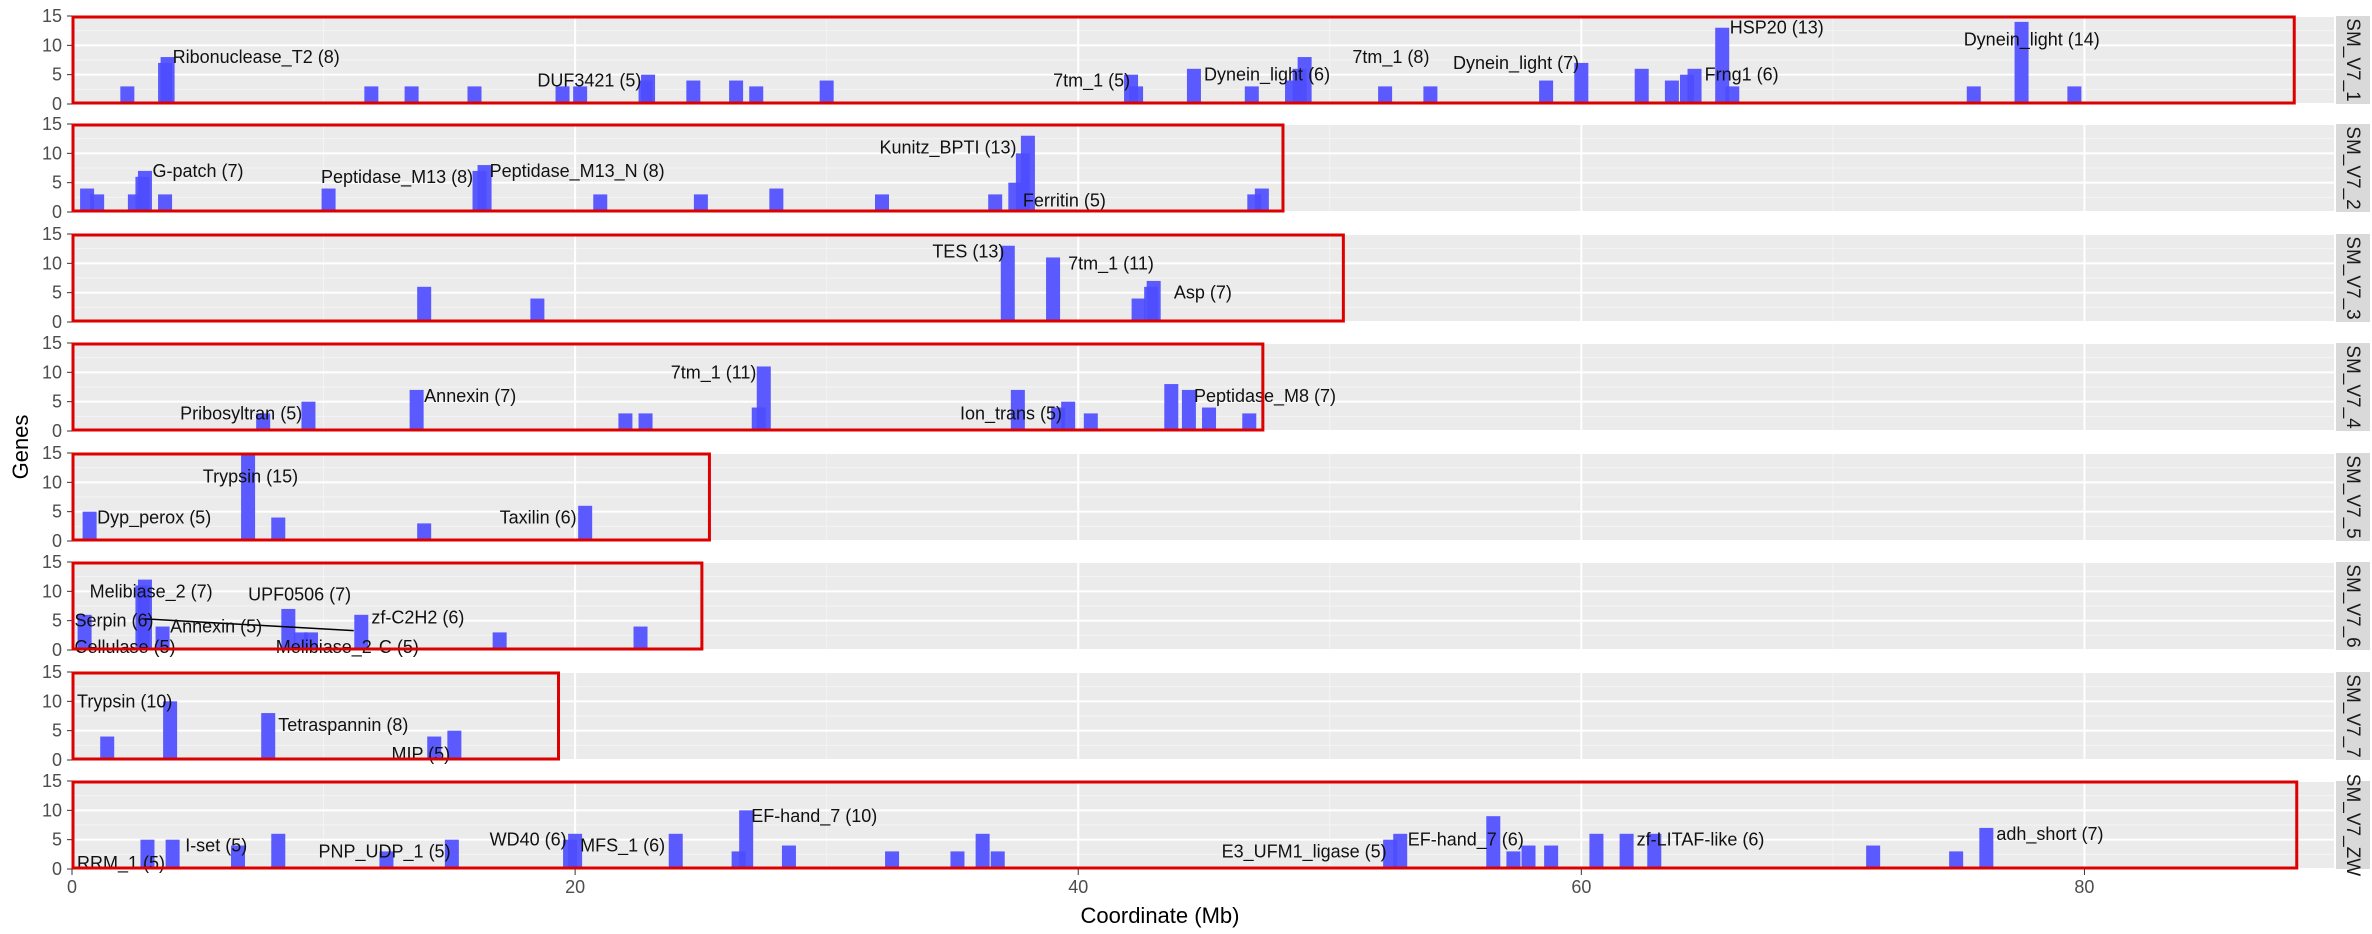 The width and height of the screenshot is (2372, 934). Describe the element at coordinates (216, 846) in the screenshot. I see `bar-label: I-set (5)` at that location.